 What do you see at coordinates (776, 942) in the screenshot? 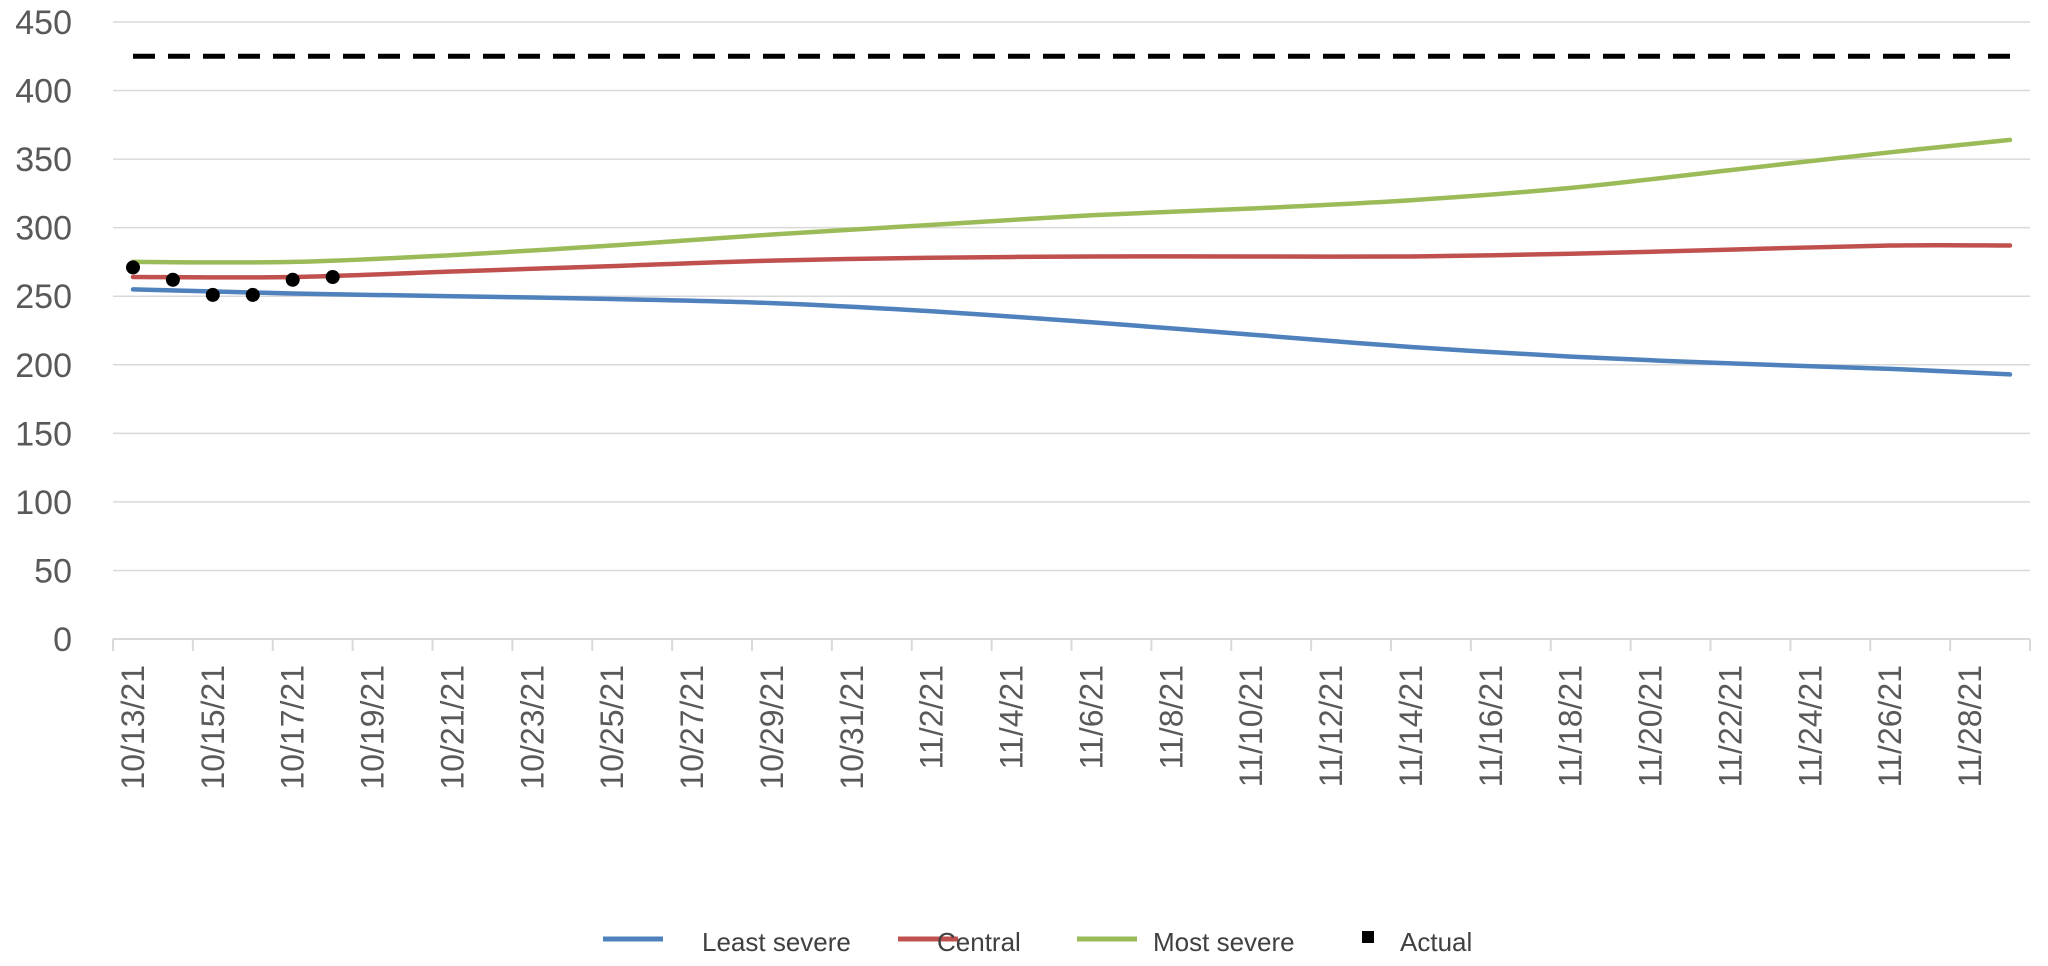
I see `legend-label-least-severe: Least severe` at bounding box center [776, 942].